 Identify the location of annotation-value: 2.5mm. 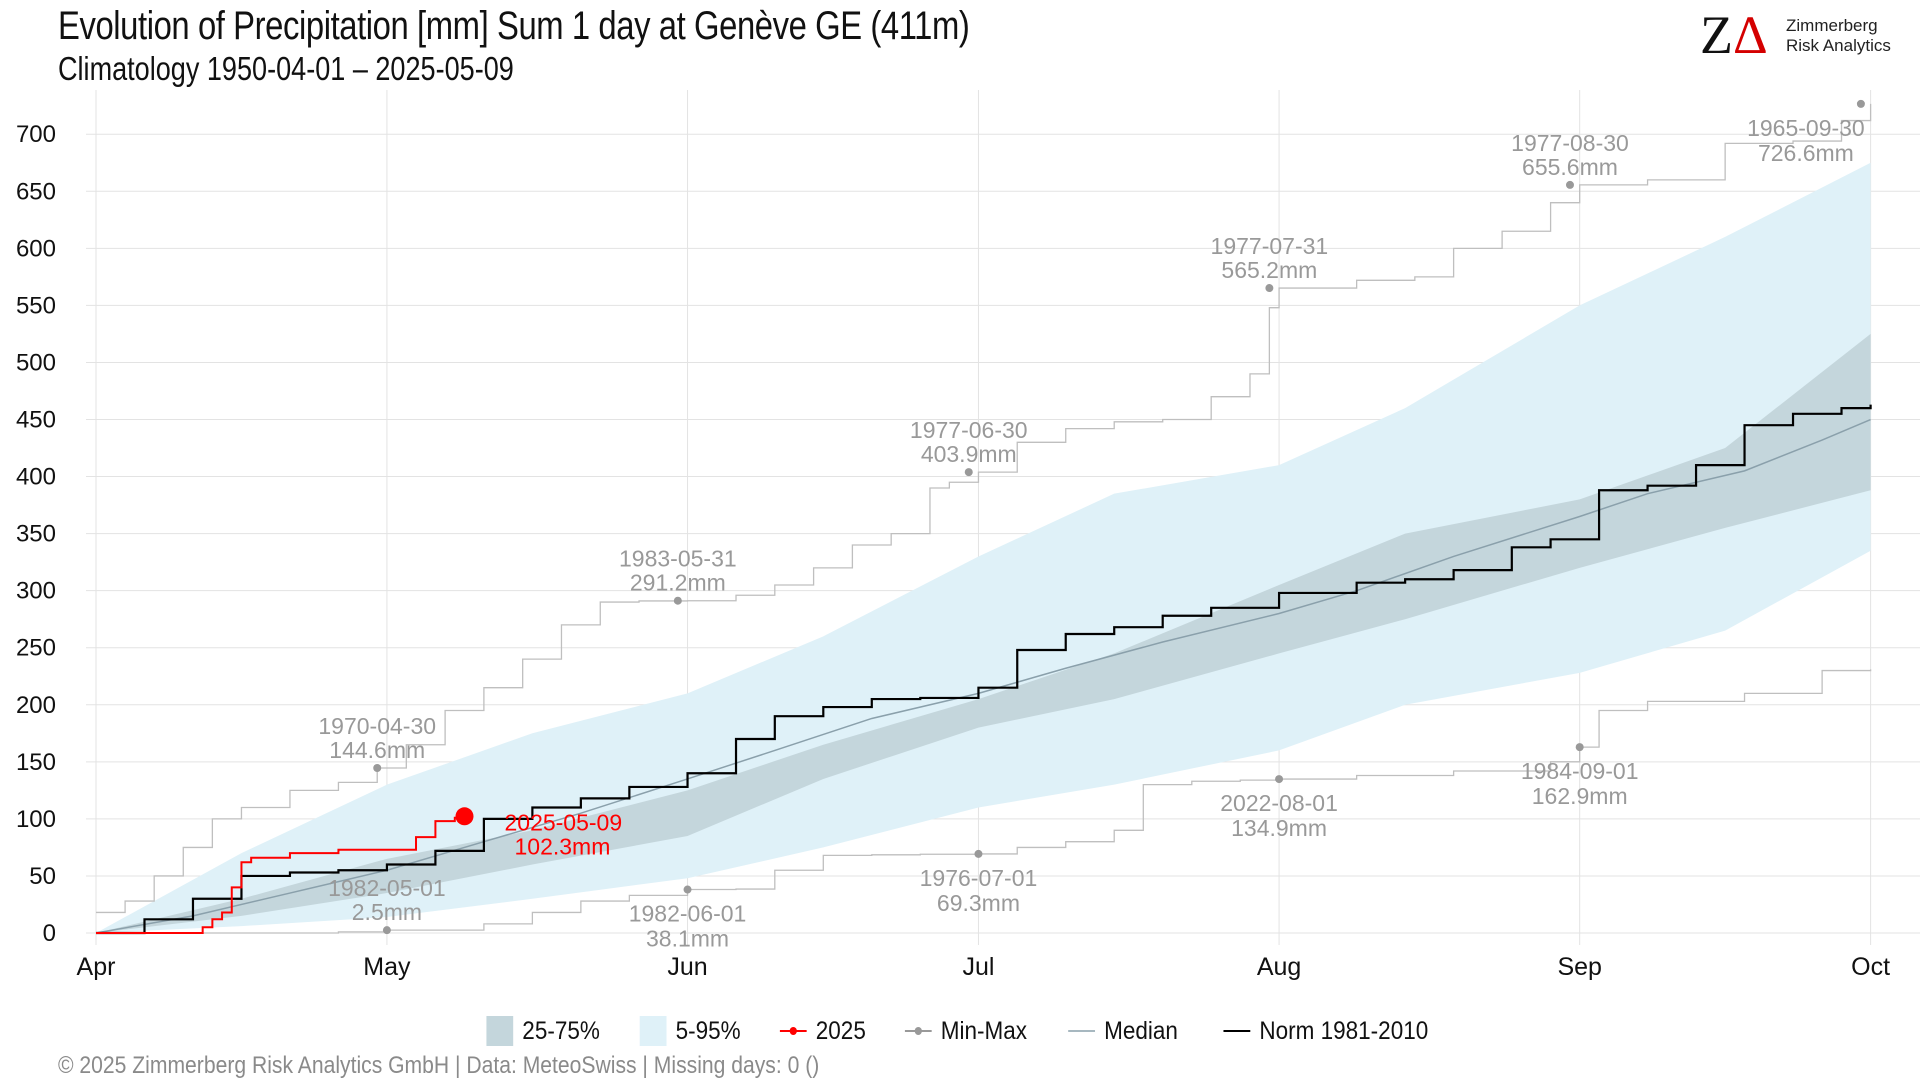
(387, 912).